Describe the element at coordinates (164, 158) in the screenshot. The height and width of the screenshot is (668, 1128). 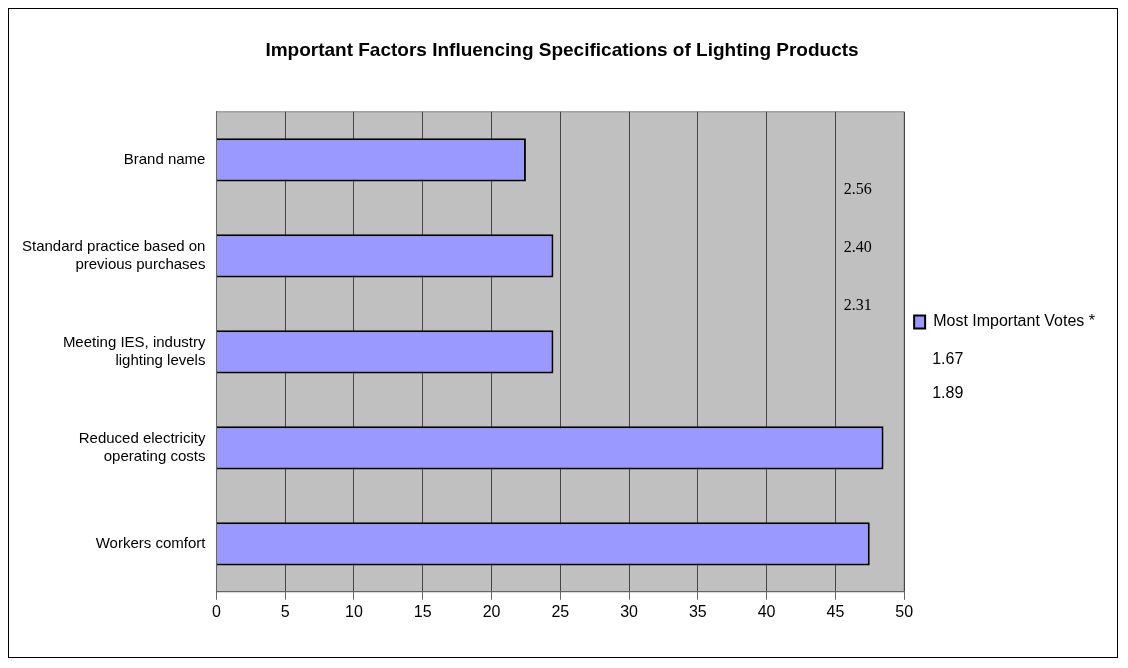
I see `y-tick-label: Brand name` at that location.